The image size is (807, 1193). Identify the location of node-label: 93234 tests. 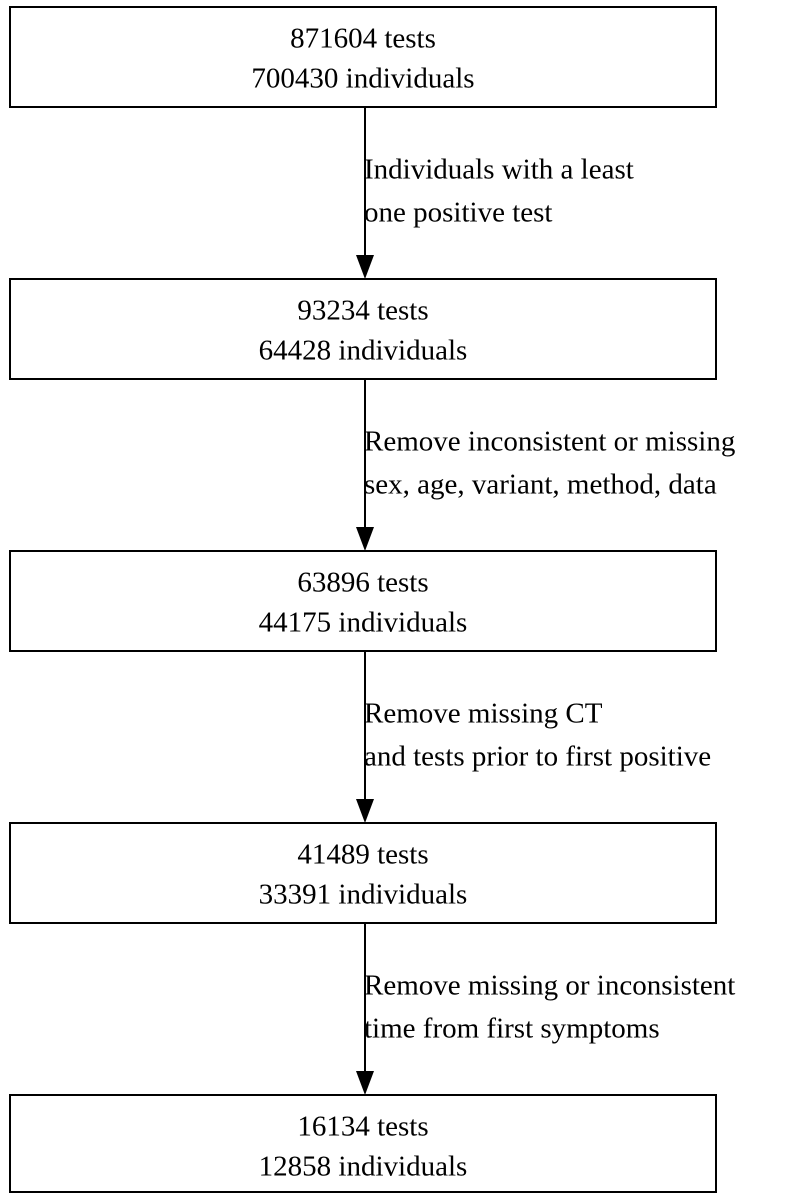
(362, 311).